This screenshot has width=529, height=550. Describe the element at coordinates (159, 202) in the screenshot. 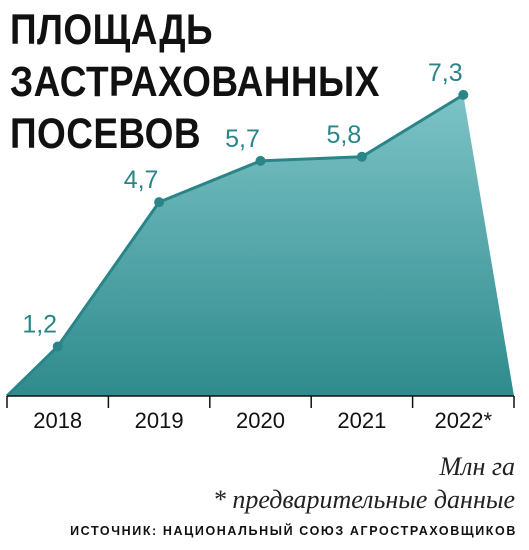

I see `data-point-2019` at that location.